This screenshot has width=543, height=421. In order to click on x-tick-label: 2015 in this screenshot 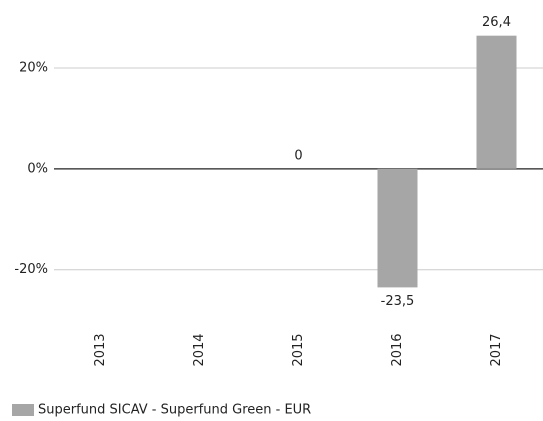, I will do `click(298, 349)`.